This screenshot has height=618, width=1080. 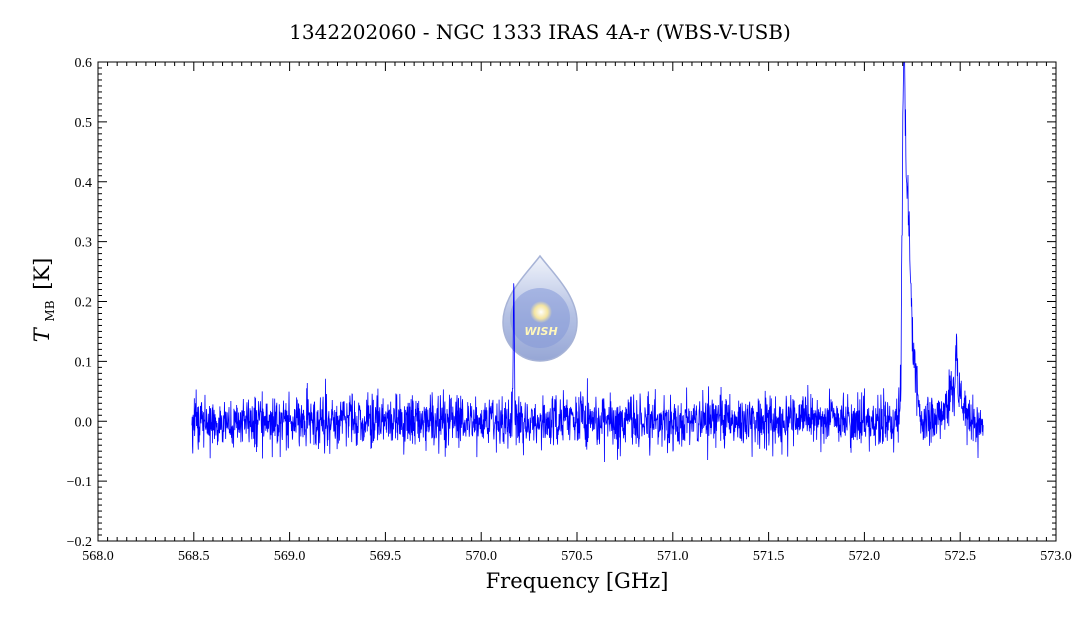 What do you see at coordinates (98, 556) in the screenshot?
I see `x-tick-label: 568.0` at bounding box center [98, 556].